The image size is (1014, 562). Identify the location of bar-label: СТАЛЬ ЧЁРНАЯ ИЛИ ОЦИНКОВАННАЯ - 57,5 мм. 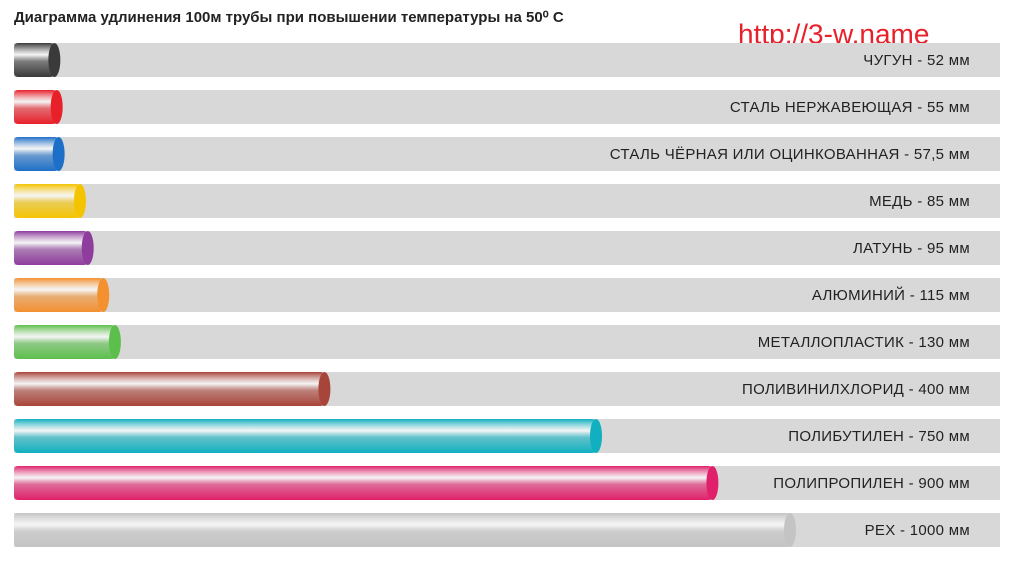
(790, 154).